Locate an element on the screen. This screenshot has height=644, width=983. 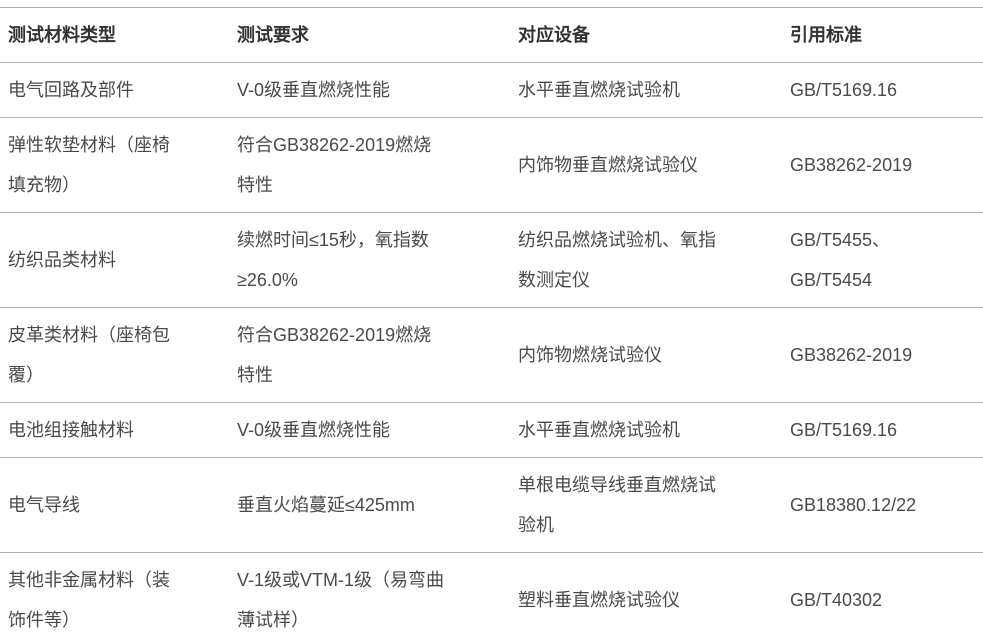
cell-test-requirement: 续燃时间≤15秒，氧指数 ≥26.0% is located at coordinates (369, 260).